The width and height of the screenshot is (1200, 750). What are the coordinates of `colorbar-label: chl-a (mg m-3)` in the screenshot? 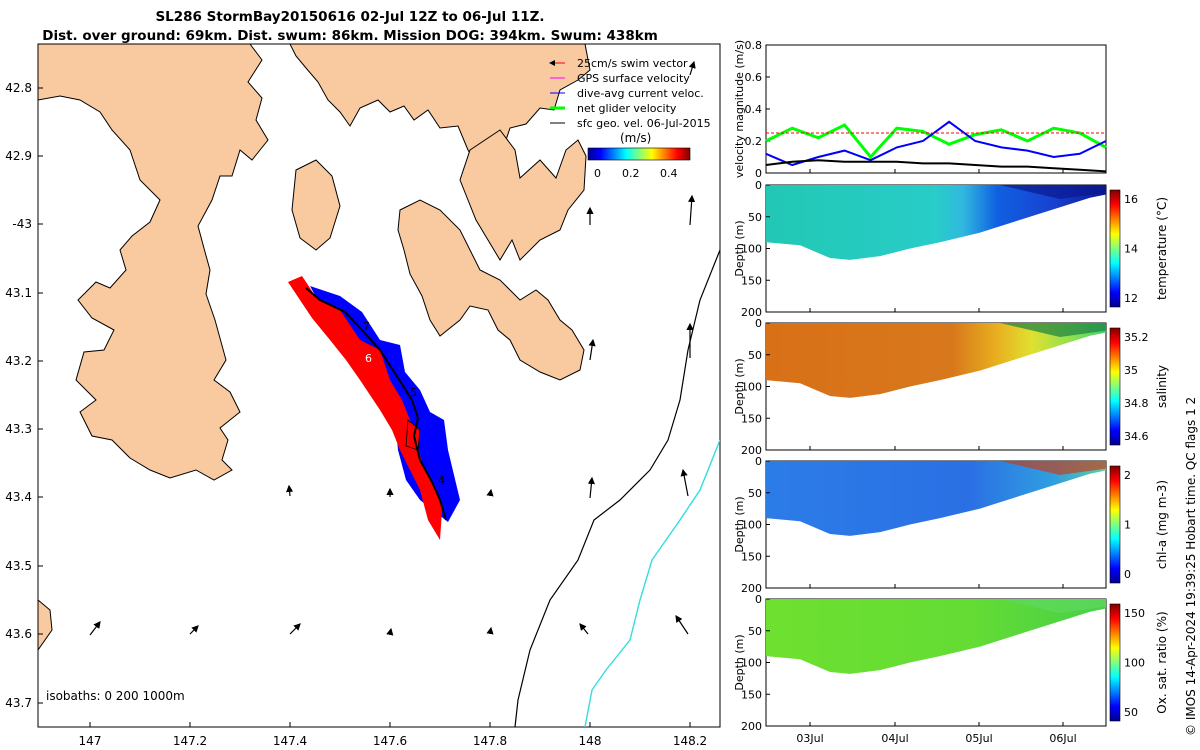 It's located at (1162, 524).